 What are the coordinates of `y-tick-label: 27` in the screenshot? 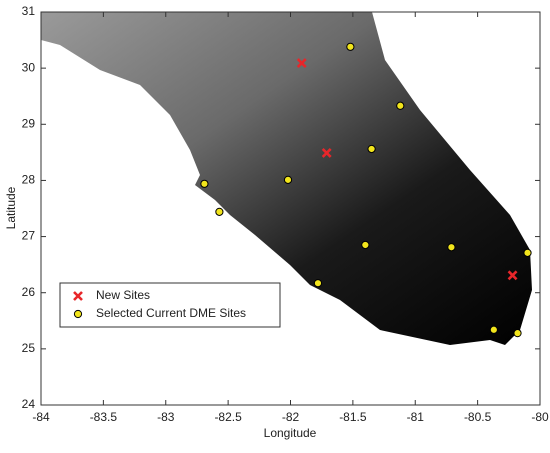 It's located at (29, 236).